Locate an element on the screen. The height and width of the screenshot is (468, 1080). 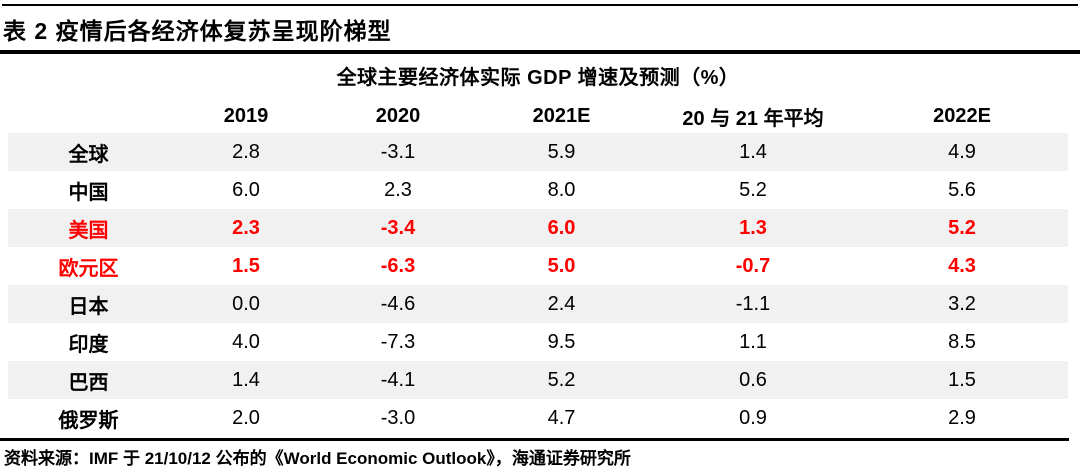
table-row: 美国 2.3 -3.4 6.0 1.3 5.2 is located at coordinates (538, 228).